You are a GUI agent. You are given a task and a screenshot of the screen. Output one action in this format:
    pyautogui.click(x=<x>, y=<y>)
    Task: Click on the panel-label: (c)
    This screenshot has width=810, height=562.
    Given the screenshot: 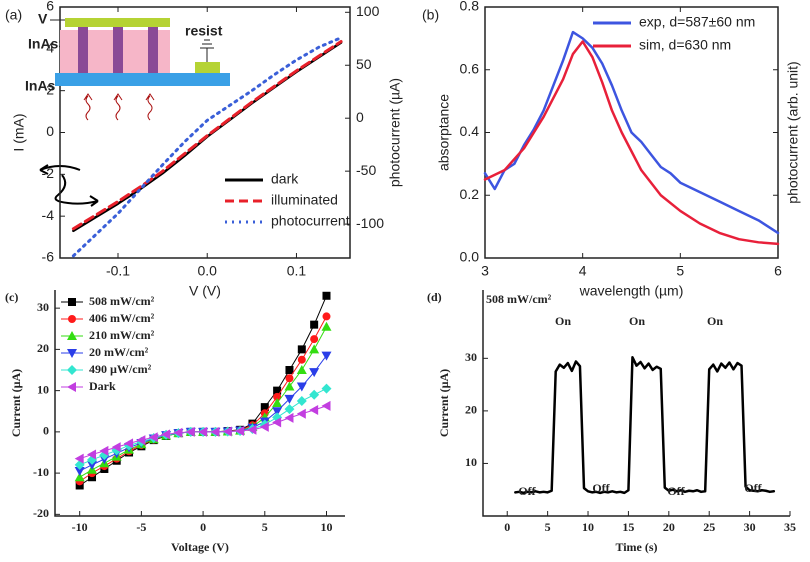 What is the action you would take?
    pyautogui.click(x=11, y=297)
    